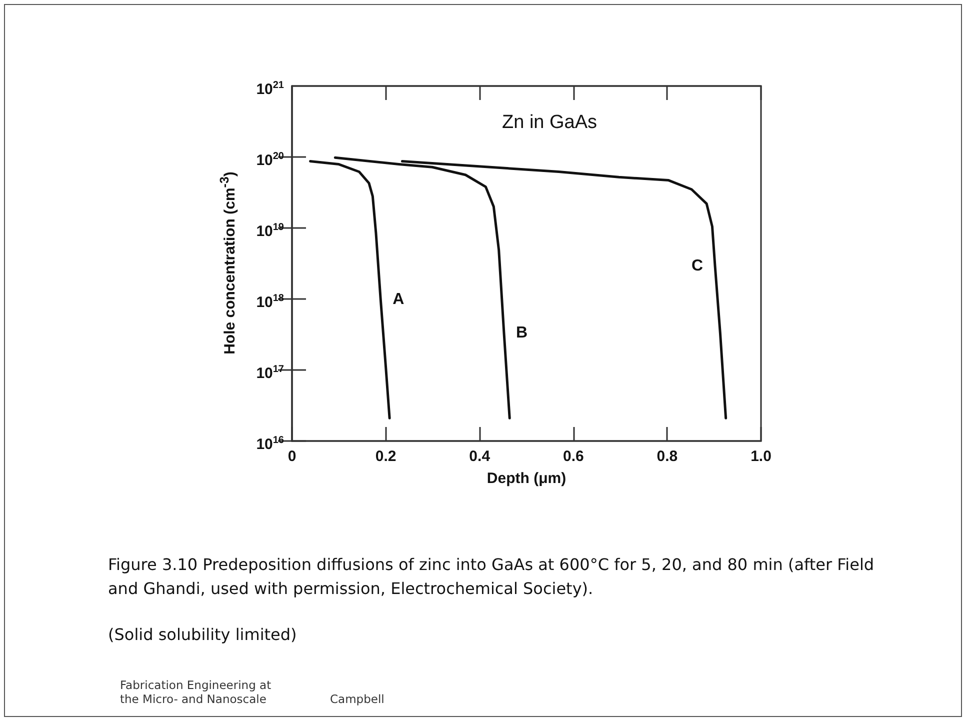 This screenshot has width=966, height=721. Describe the element at coordinates (270, 302) in the screenshot. I see `y-tick-label: 10$^{18}$` at that location.